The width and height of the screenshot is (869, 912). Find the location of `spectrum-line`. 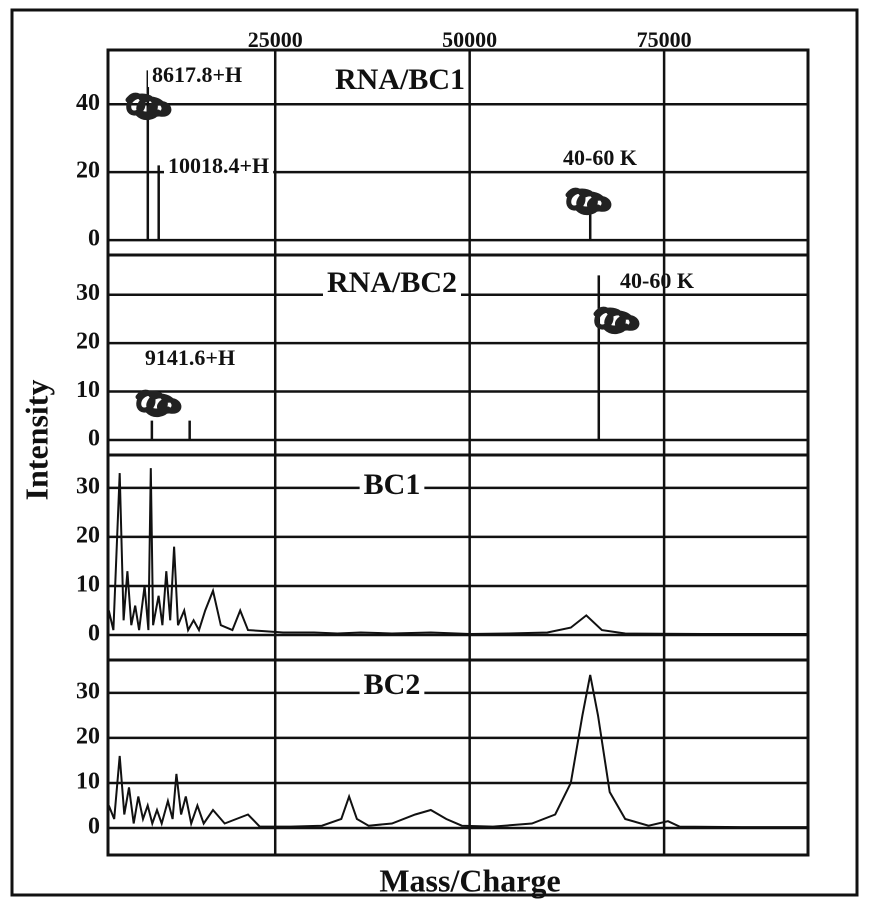

spectrum-line is located at coordinates (457, 552).